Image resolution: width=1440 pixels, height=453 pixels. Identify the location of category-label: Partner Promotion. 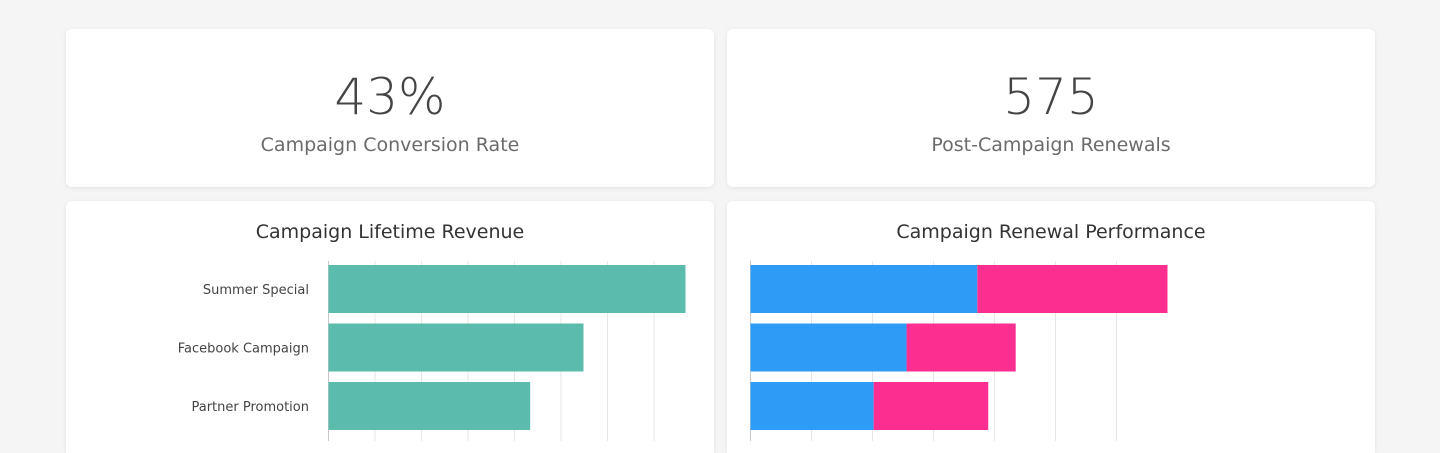
(250, 407).